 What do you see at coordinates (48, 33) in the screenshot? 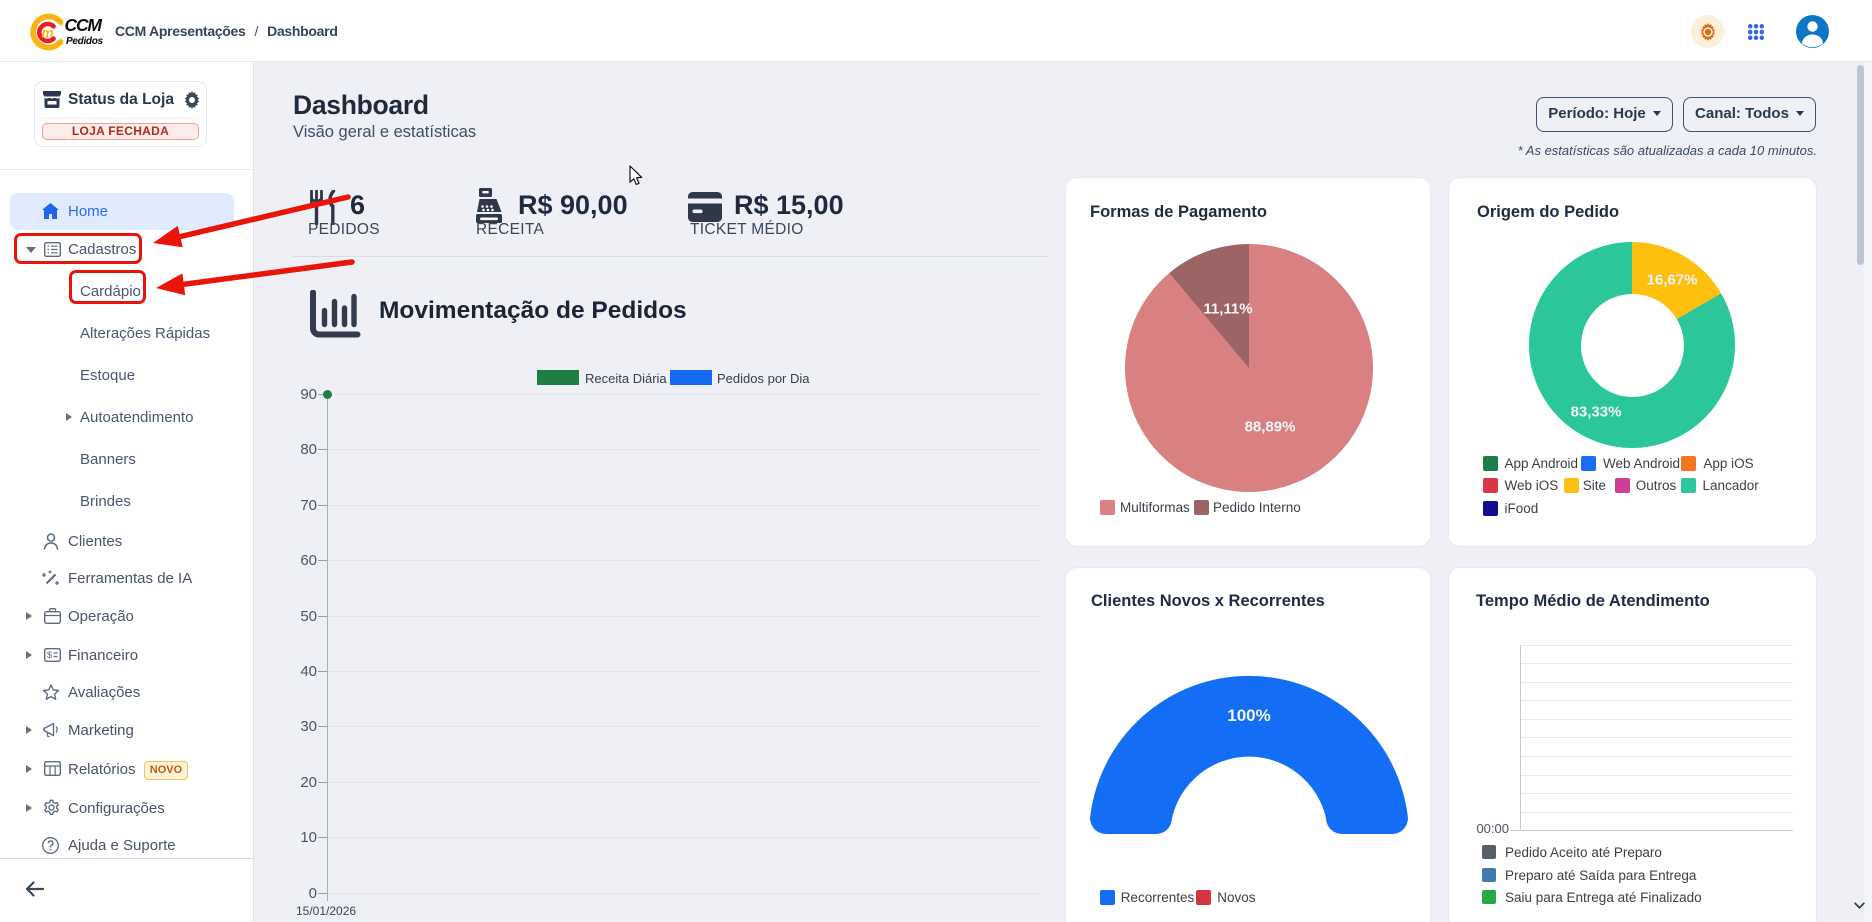
I see `svg-text: m` at bounding box center [48, 33].